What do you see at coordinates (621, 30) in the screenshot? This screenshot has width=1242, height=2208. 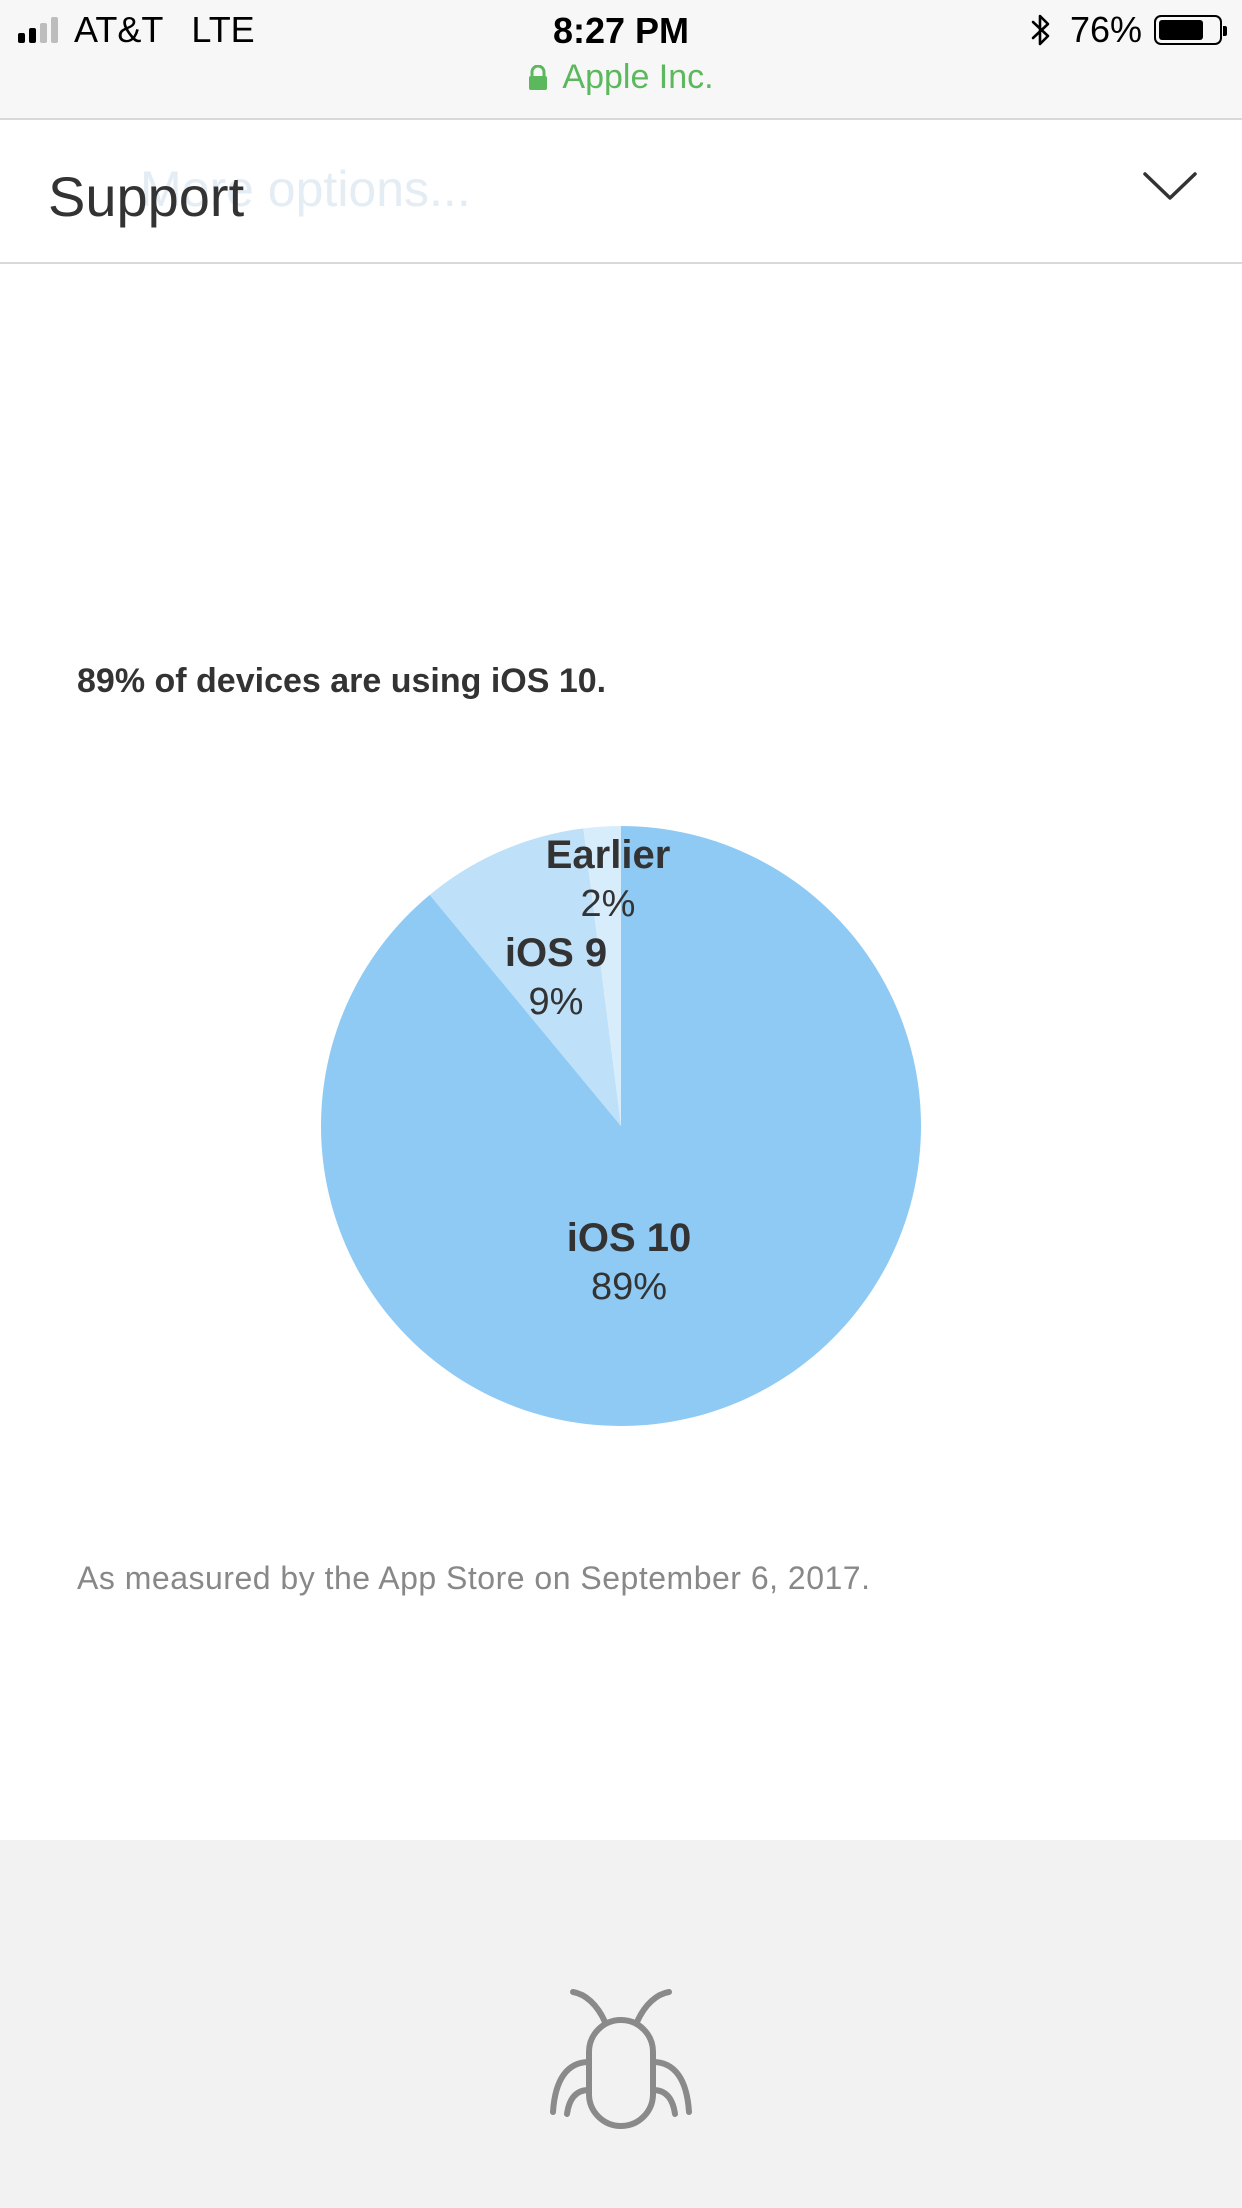 I see `status-time: 8:27 PM` at bounding box center [621, 30].